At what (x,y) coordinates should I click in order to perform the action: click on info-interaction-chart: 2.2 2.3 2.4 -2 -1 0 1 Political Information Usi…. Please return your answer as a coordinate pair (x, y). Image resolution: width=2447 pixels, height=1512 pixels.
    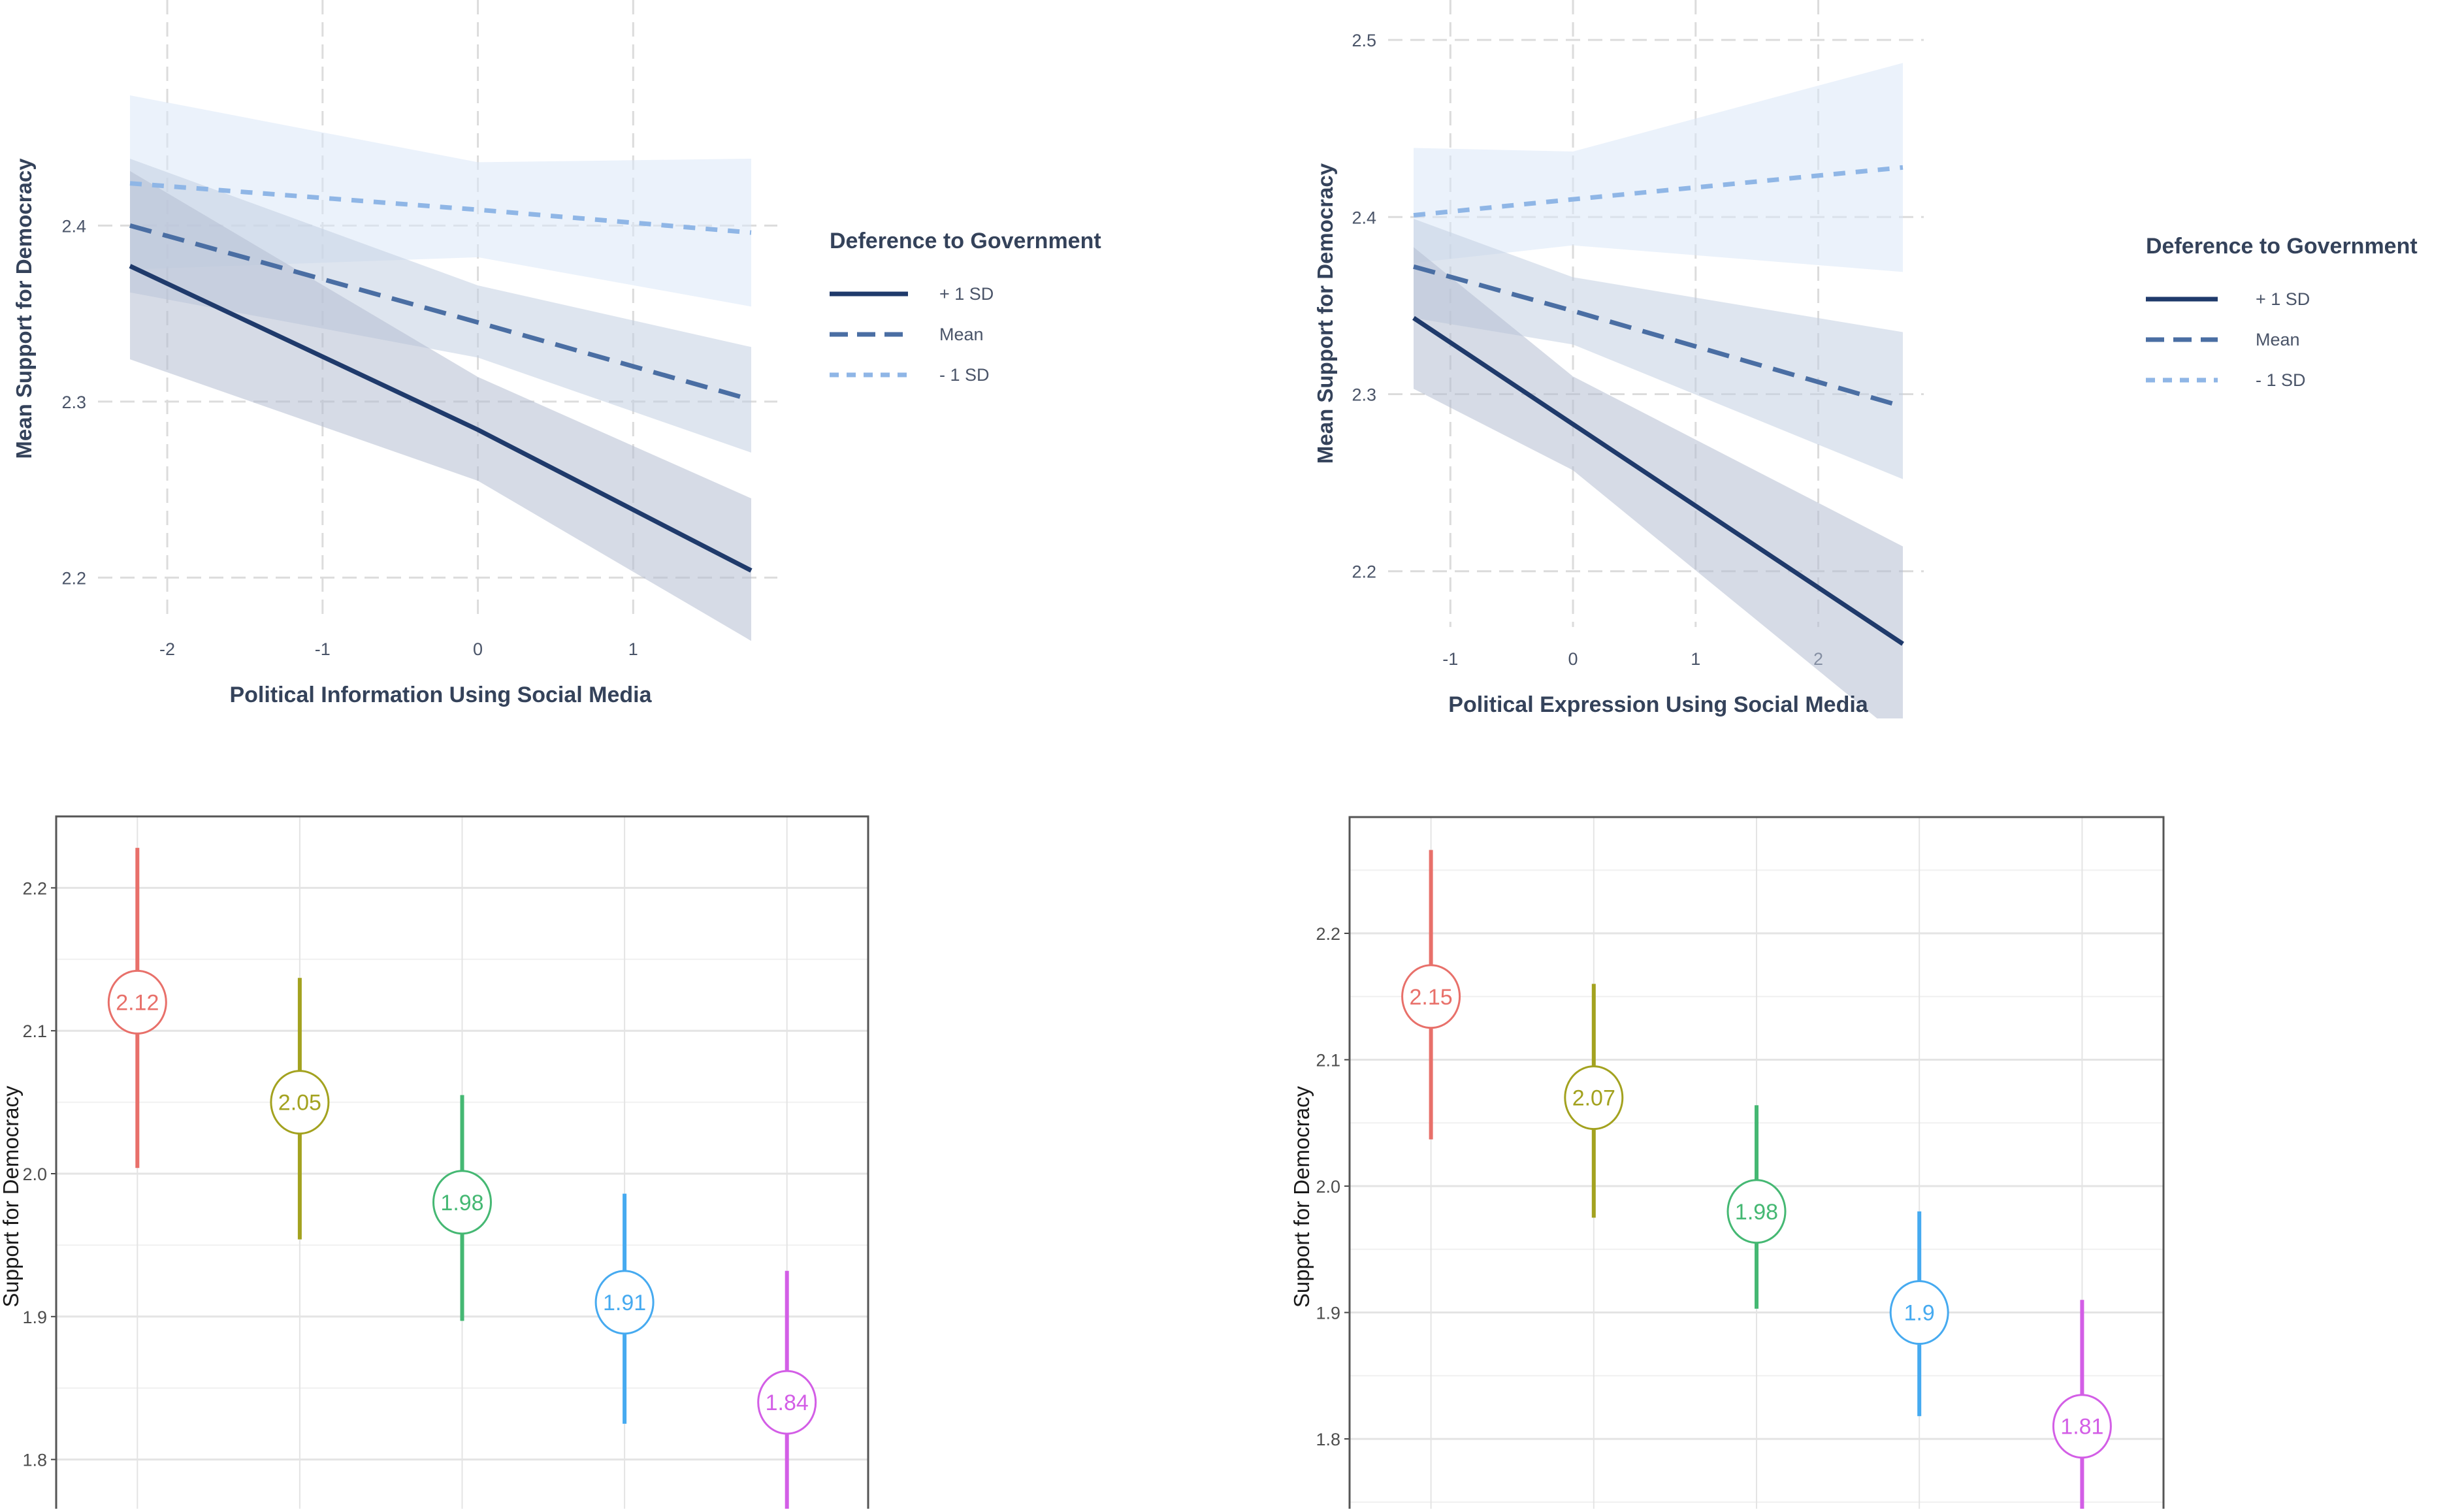
    Looking at the image, I should click on (394, 353).